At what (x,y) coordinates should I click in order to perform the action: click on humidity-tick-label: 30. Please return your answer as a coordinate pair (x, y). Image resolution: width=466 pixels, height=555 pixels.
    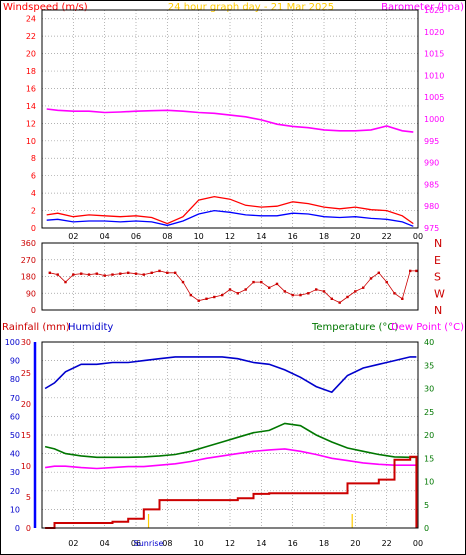
    Looking at the image, I should click on (15, 472).